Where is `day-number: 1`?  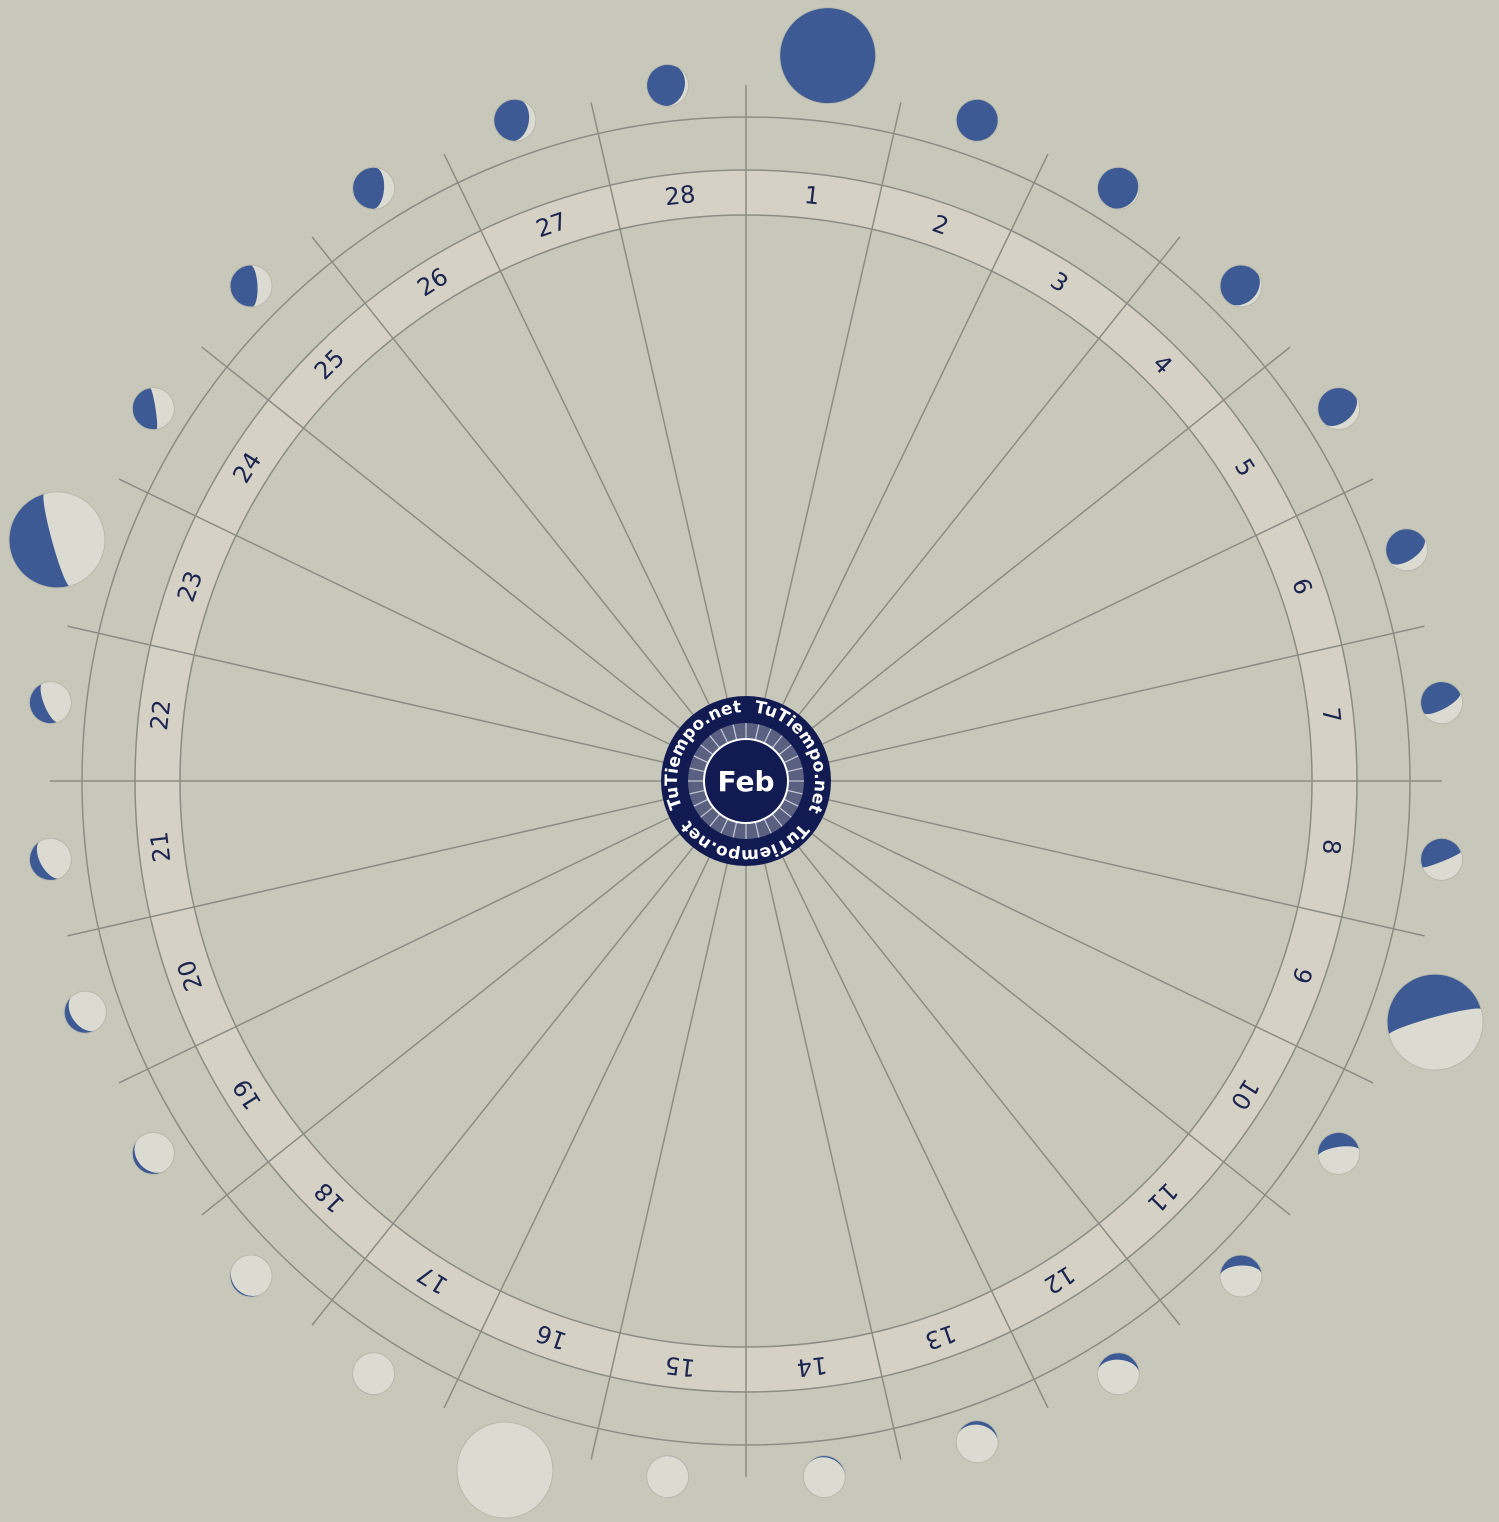
day-number: 1 is located at coordinates (812, 196).